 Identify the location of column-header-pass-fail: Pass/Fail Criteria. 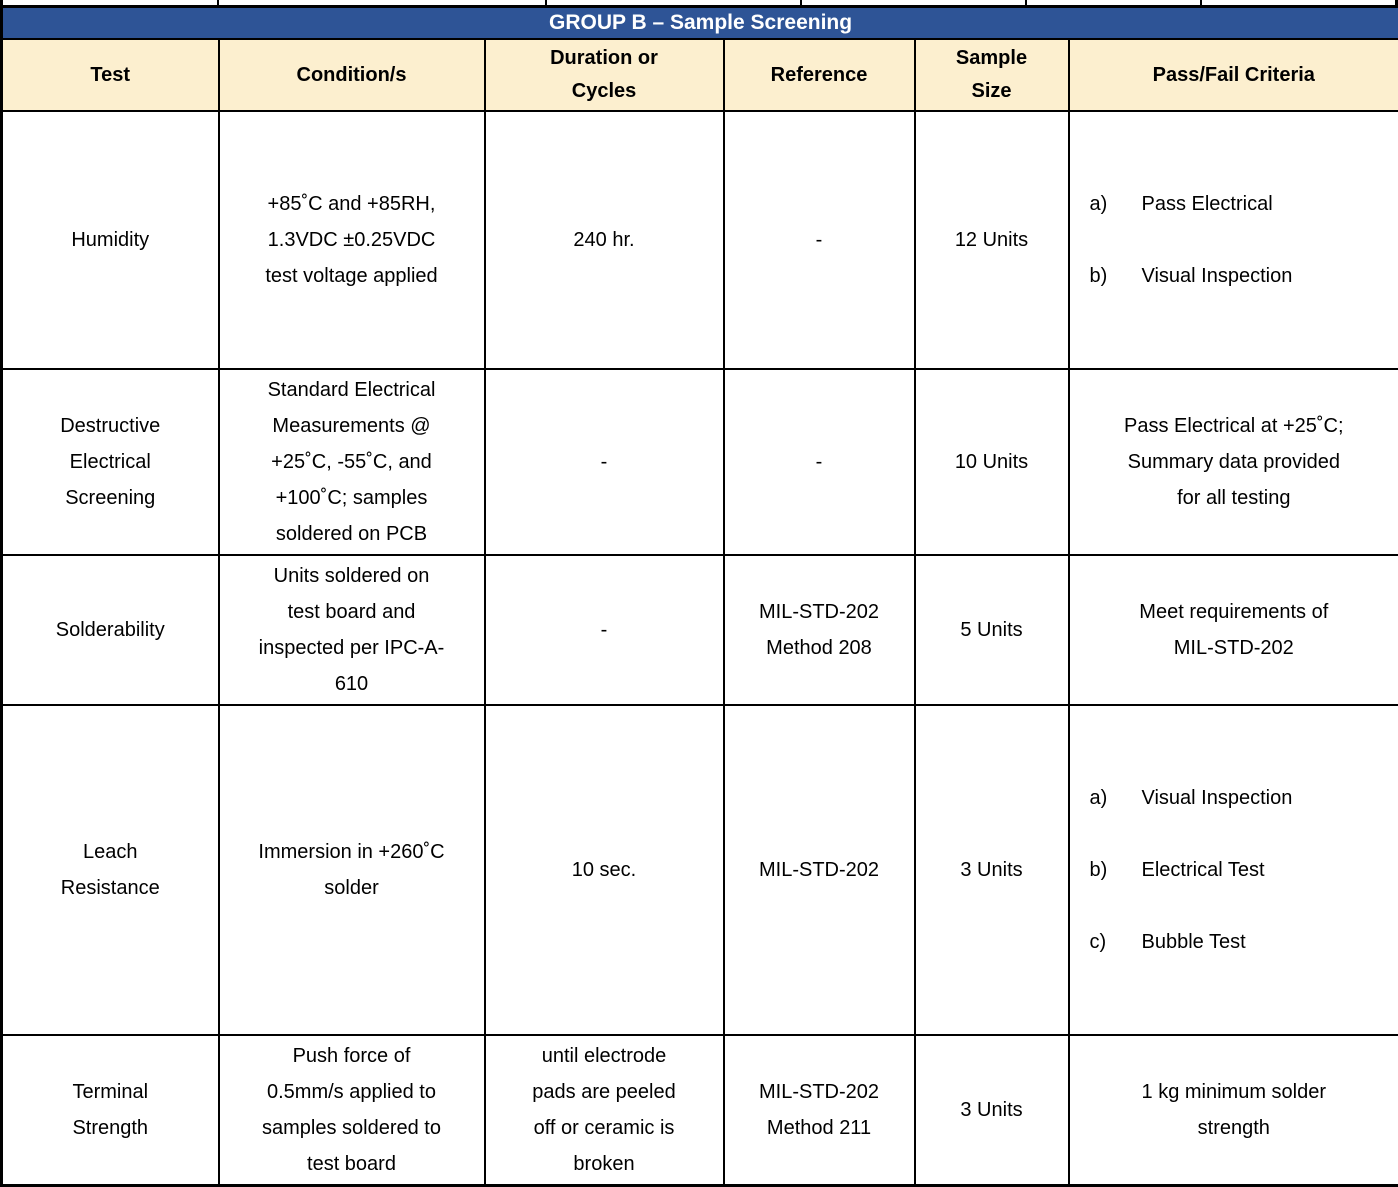
(1233, 75).